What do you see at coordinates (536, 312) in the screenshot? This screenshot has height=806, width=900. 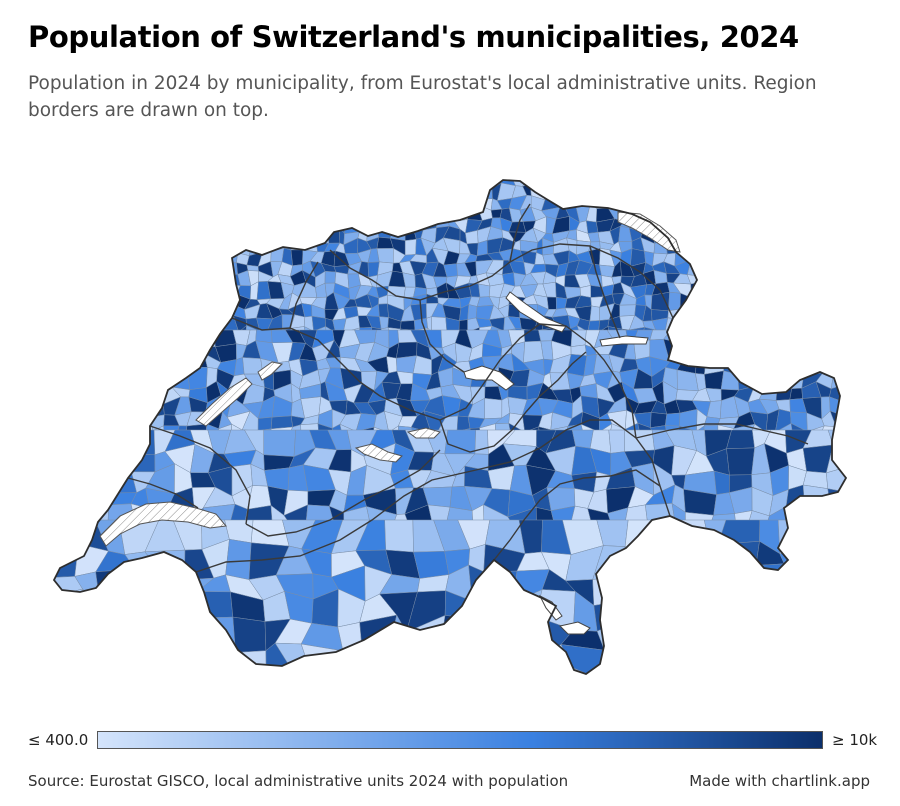 I see `lake-zurich` at bounding box center [536, 312].